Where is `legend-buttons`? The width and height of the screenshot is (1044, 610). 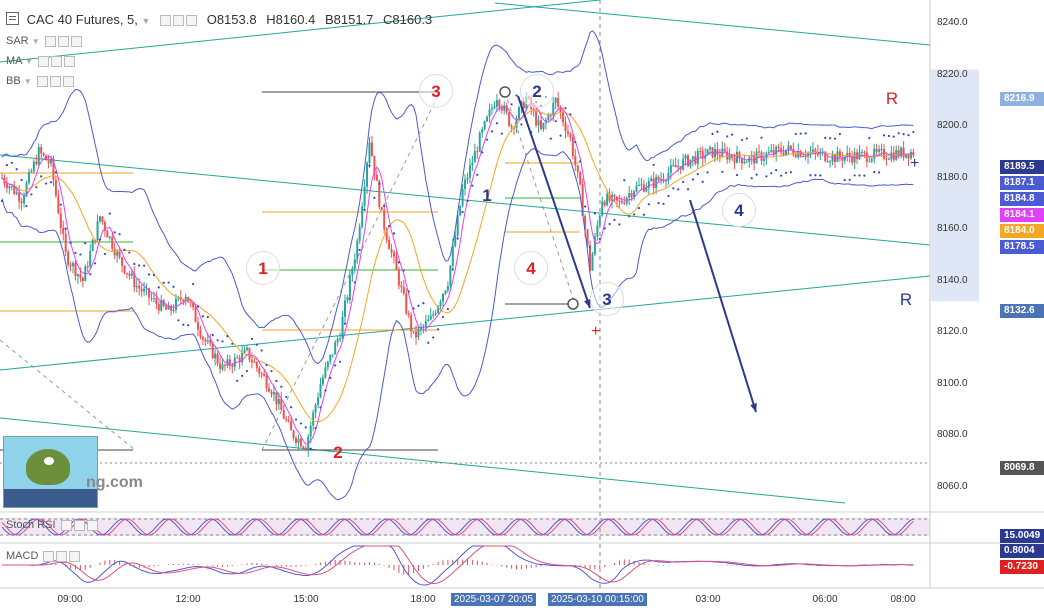
legend-buttons is located at coordinates (178, 19).